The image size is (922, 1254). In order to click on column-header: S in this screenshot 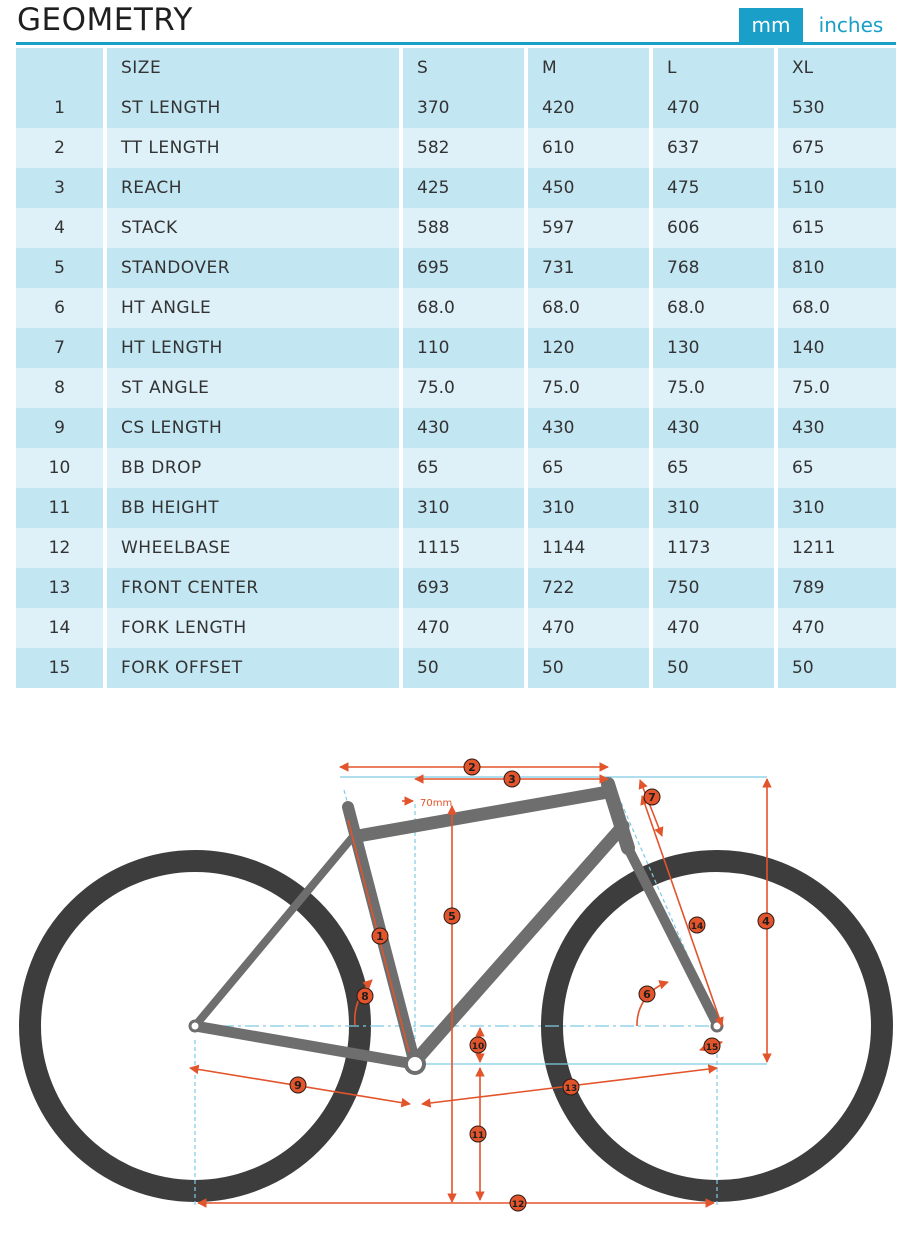, I will do `click(464, 68)`.